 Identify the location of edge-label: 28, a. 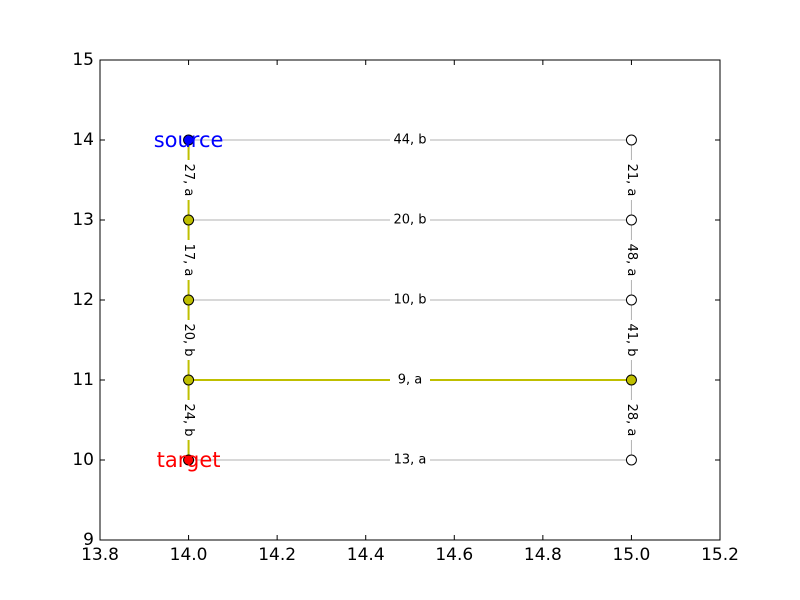
(631, 420).